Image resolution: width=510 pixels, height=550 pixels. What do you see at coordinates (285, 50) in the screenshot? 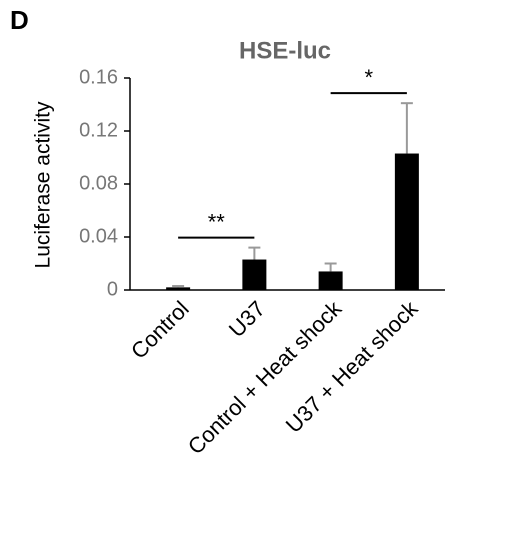
I see `chart-title: HSE-luc` at bounding box center [285, 50].